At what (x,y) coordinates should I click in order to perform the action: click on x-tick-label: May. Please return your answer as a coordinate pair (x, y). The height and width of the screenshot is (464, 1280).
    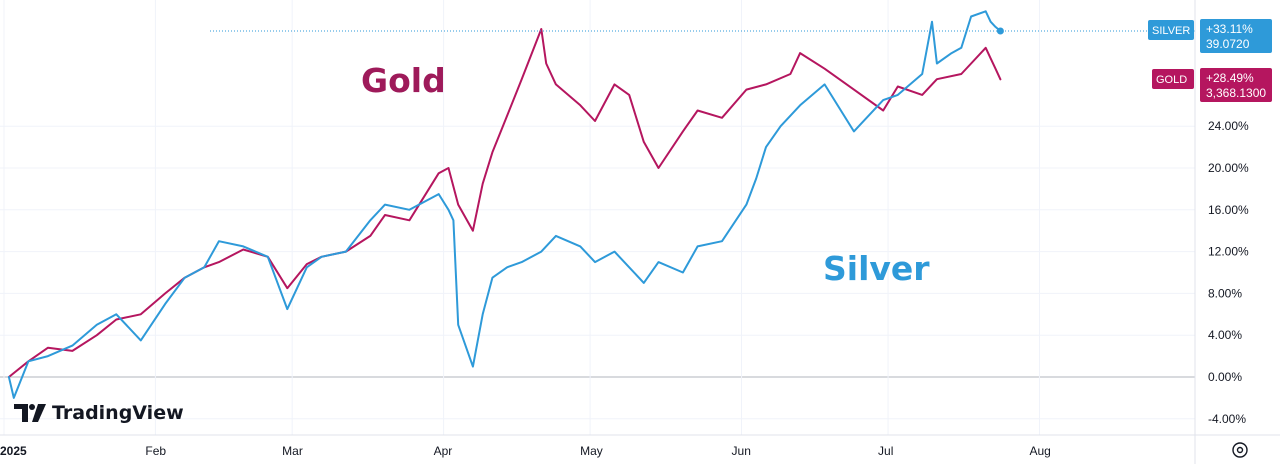
    Looking at the image, I should click on (591, 451).